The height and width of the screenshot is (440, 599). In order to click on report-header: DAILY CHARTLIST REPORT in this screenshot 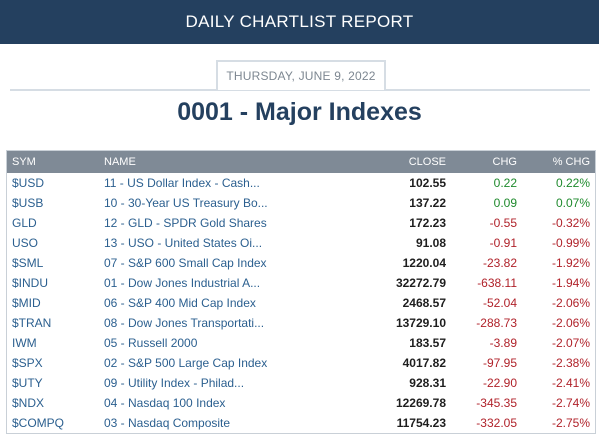, I will do `click(299, 22)`.